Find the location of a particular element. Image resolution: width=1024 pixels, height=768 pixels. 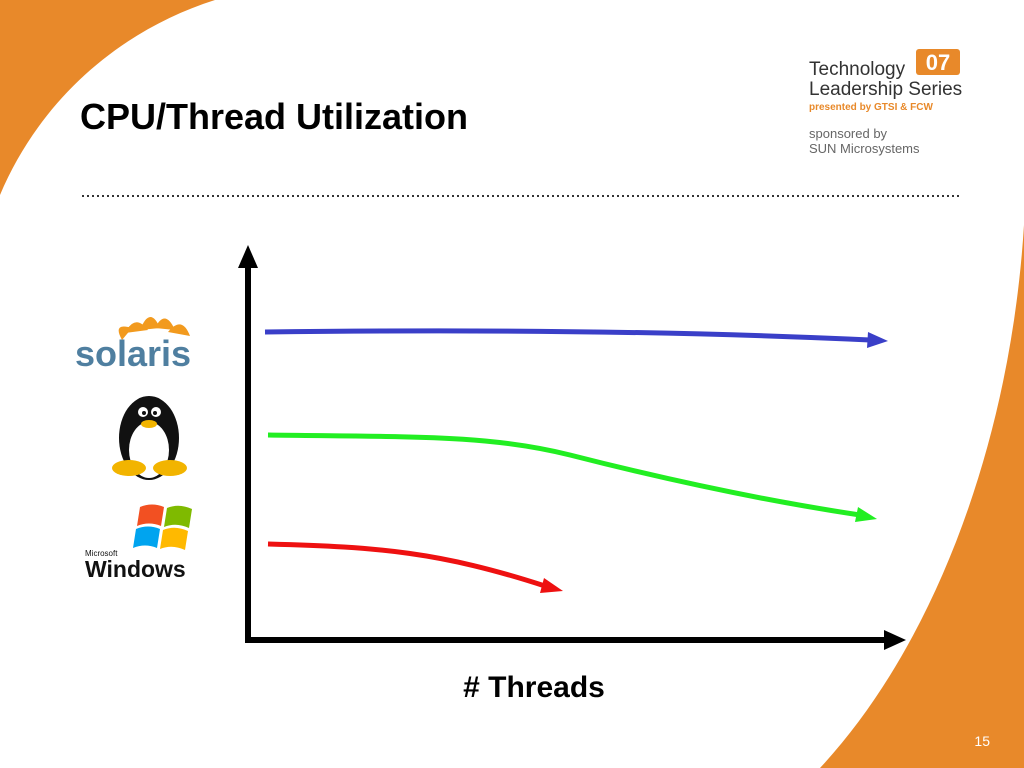

year-badge is located at coordinates (938, 62).